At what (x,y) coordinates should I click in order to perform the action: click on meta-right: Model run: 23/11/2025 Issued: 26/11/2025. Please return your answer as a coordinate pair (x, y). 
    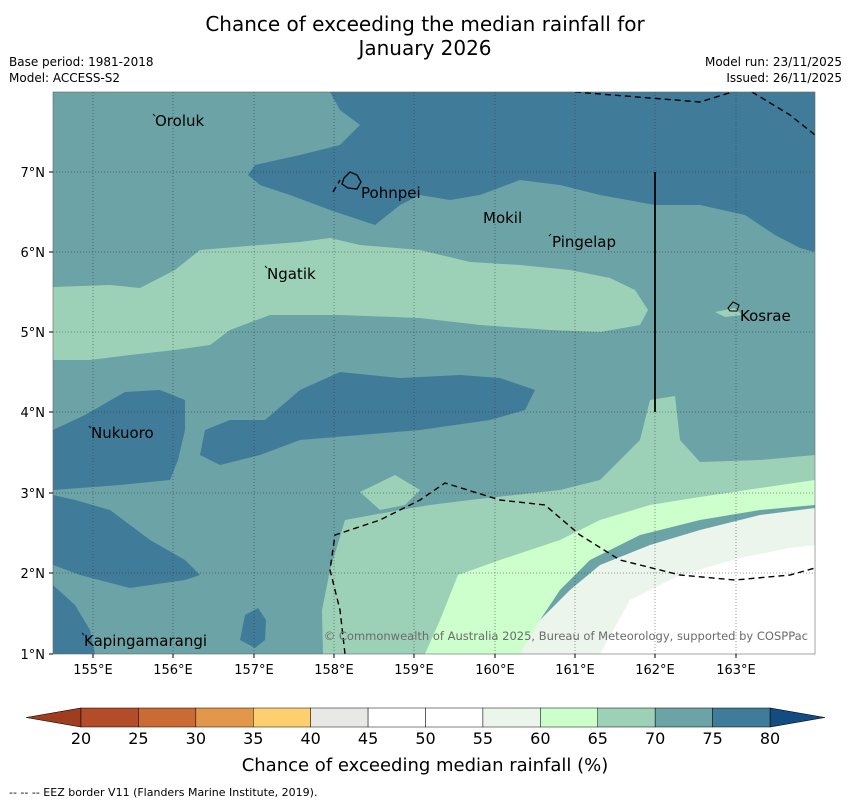
    Looking at the image, I should click on (773, 70).